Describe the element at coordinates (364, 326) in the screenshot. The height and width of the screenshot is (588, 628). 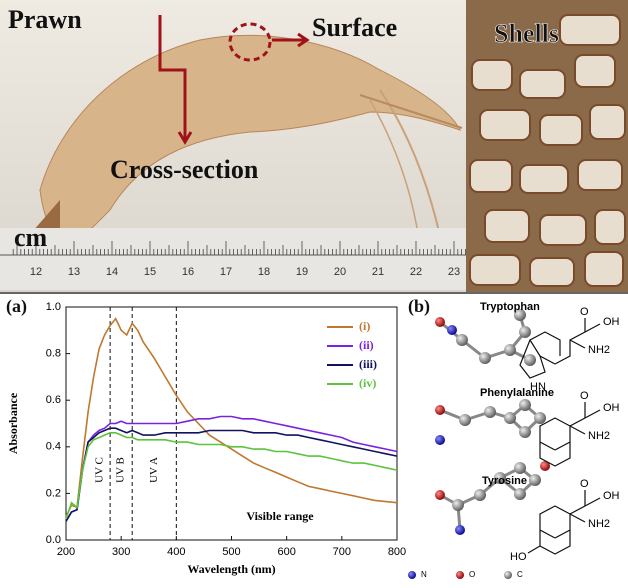
I see `legend-label: (i)` at that location.